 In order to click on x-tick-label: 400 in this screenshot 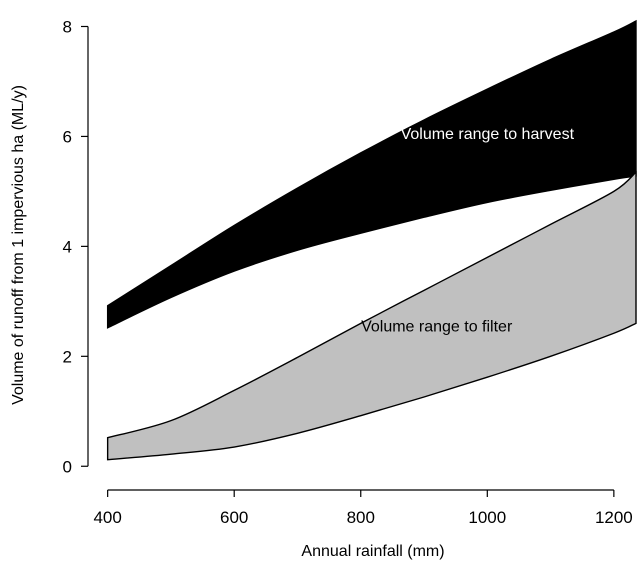, I will do `click(107, 517)`.